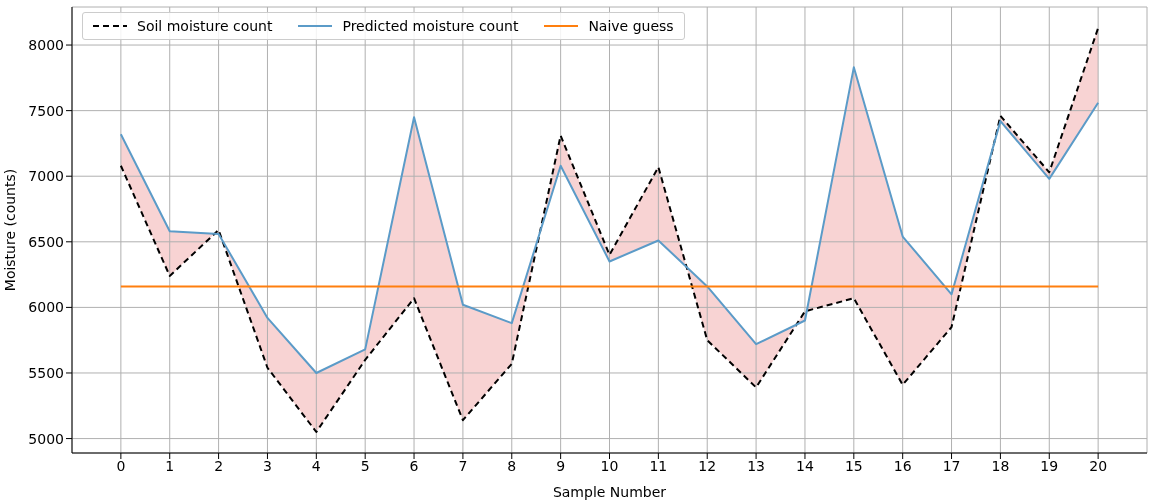 This screenshot has height=501, width=1159. Describe the element at coordinates (170, 465) in the screenshot. I see `x-tick-label: 1` at that location.